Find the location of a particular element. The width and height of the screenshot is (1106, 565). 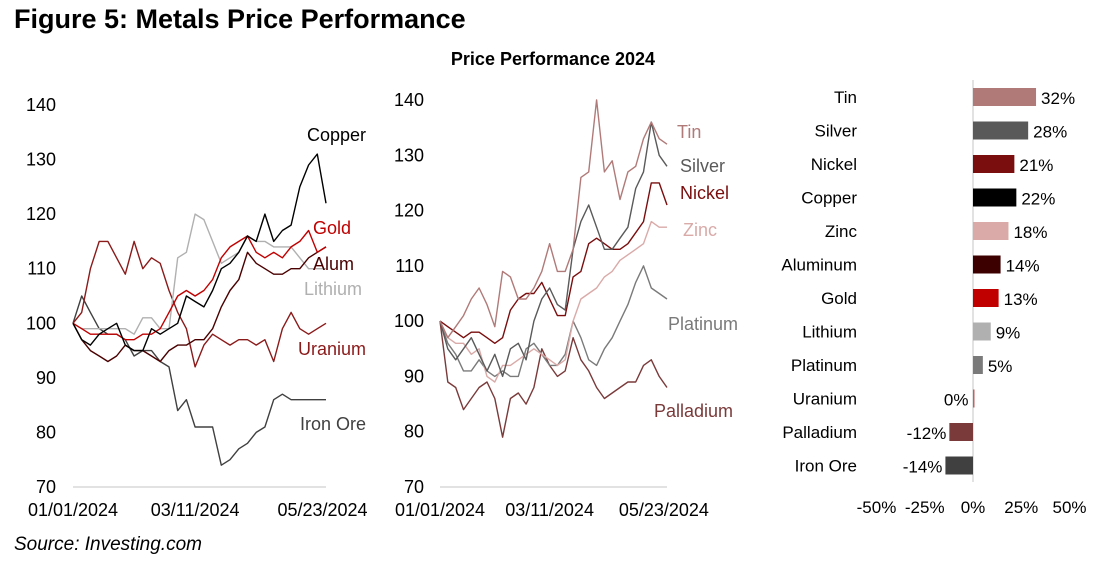

left-y-tick-label: 70 is located at coordinates (46, 487).